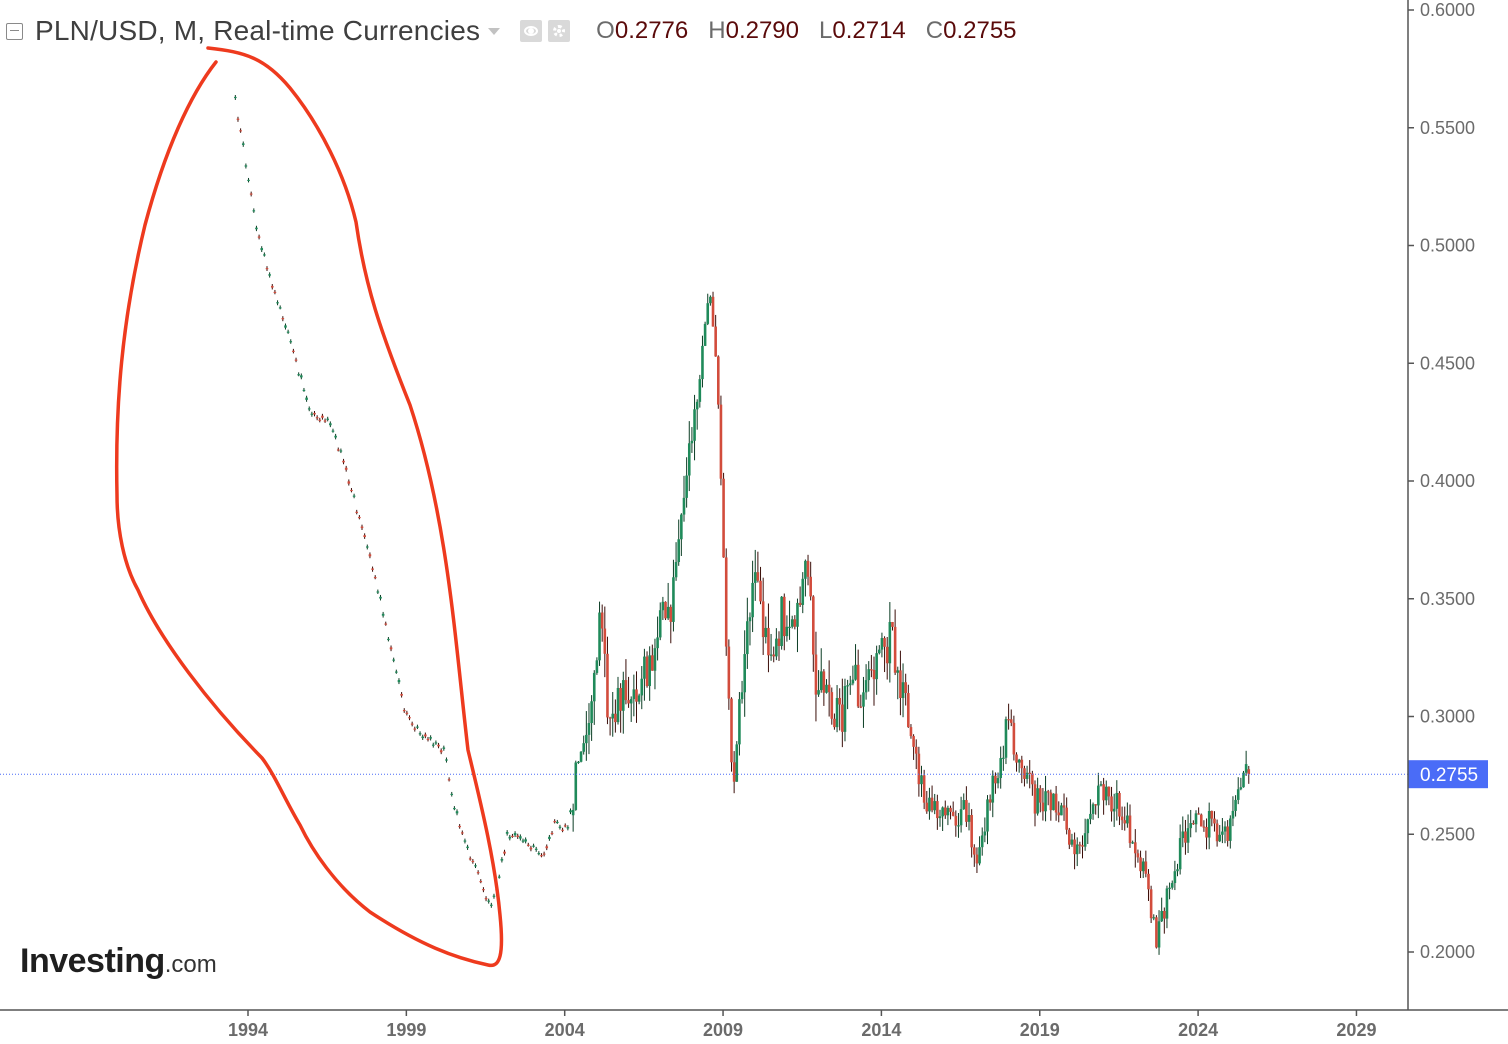 The width and height of the screenshot is (1508, 1044). What do you see at coordinates (14, 31) in the screenshot?
I see `collapse-icon` at bounding box center [14, 31].